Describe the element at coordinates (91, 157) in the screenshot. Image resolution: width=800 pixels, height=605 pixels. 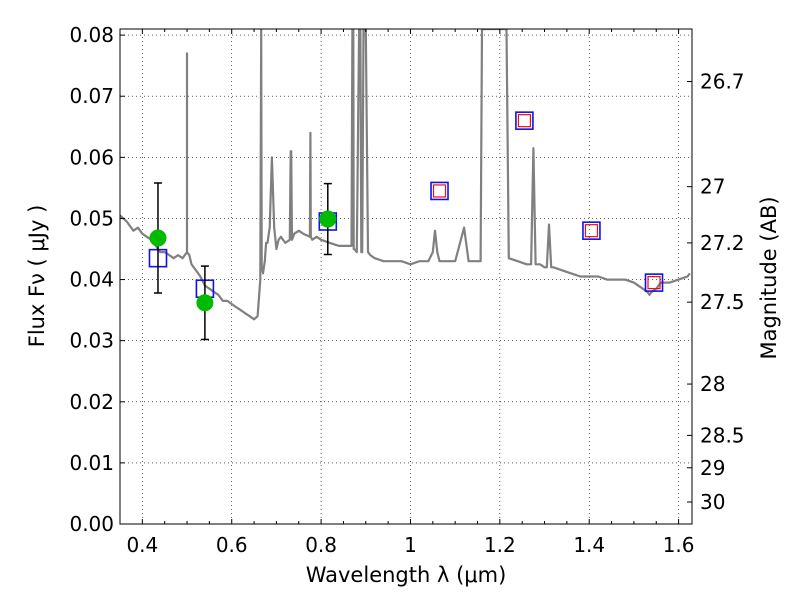
I see `y-tick-label: 0.06` at that location.